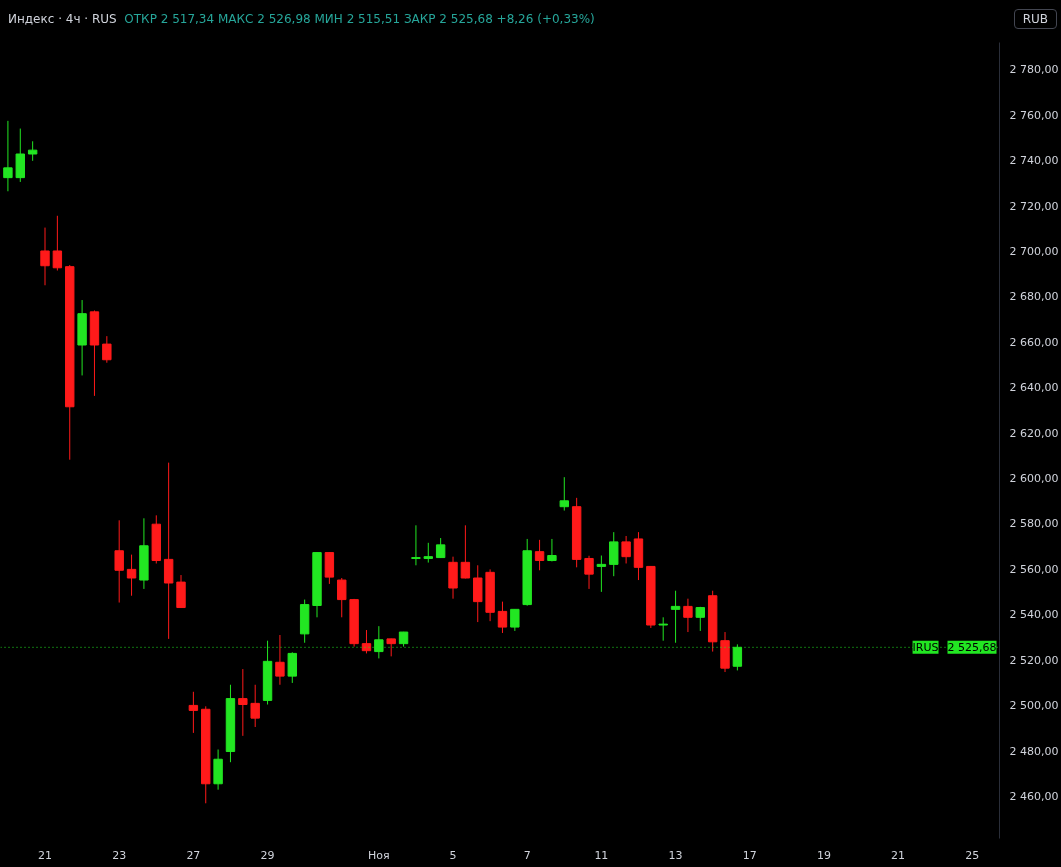 The height and width of the screenshot is (867, 1061). Describe the element at coordinates (925, 647) in the screenshot. I see `ref-line-label: IRUS` at that location.